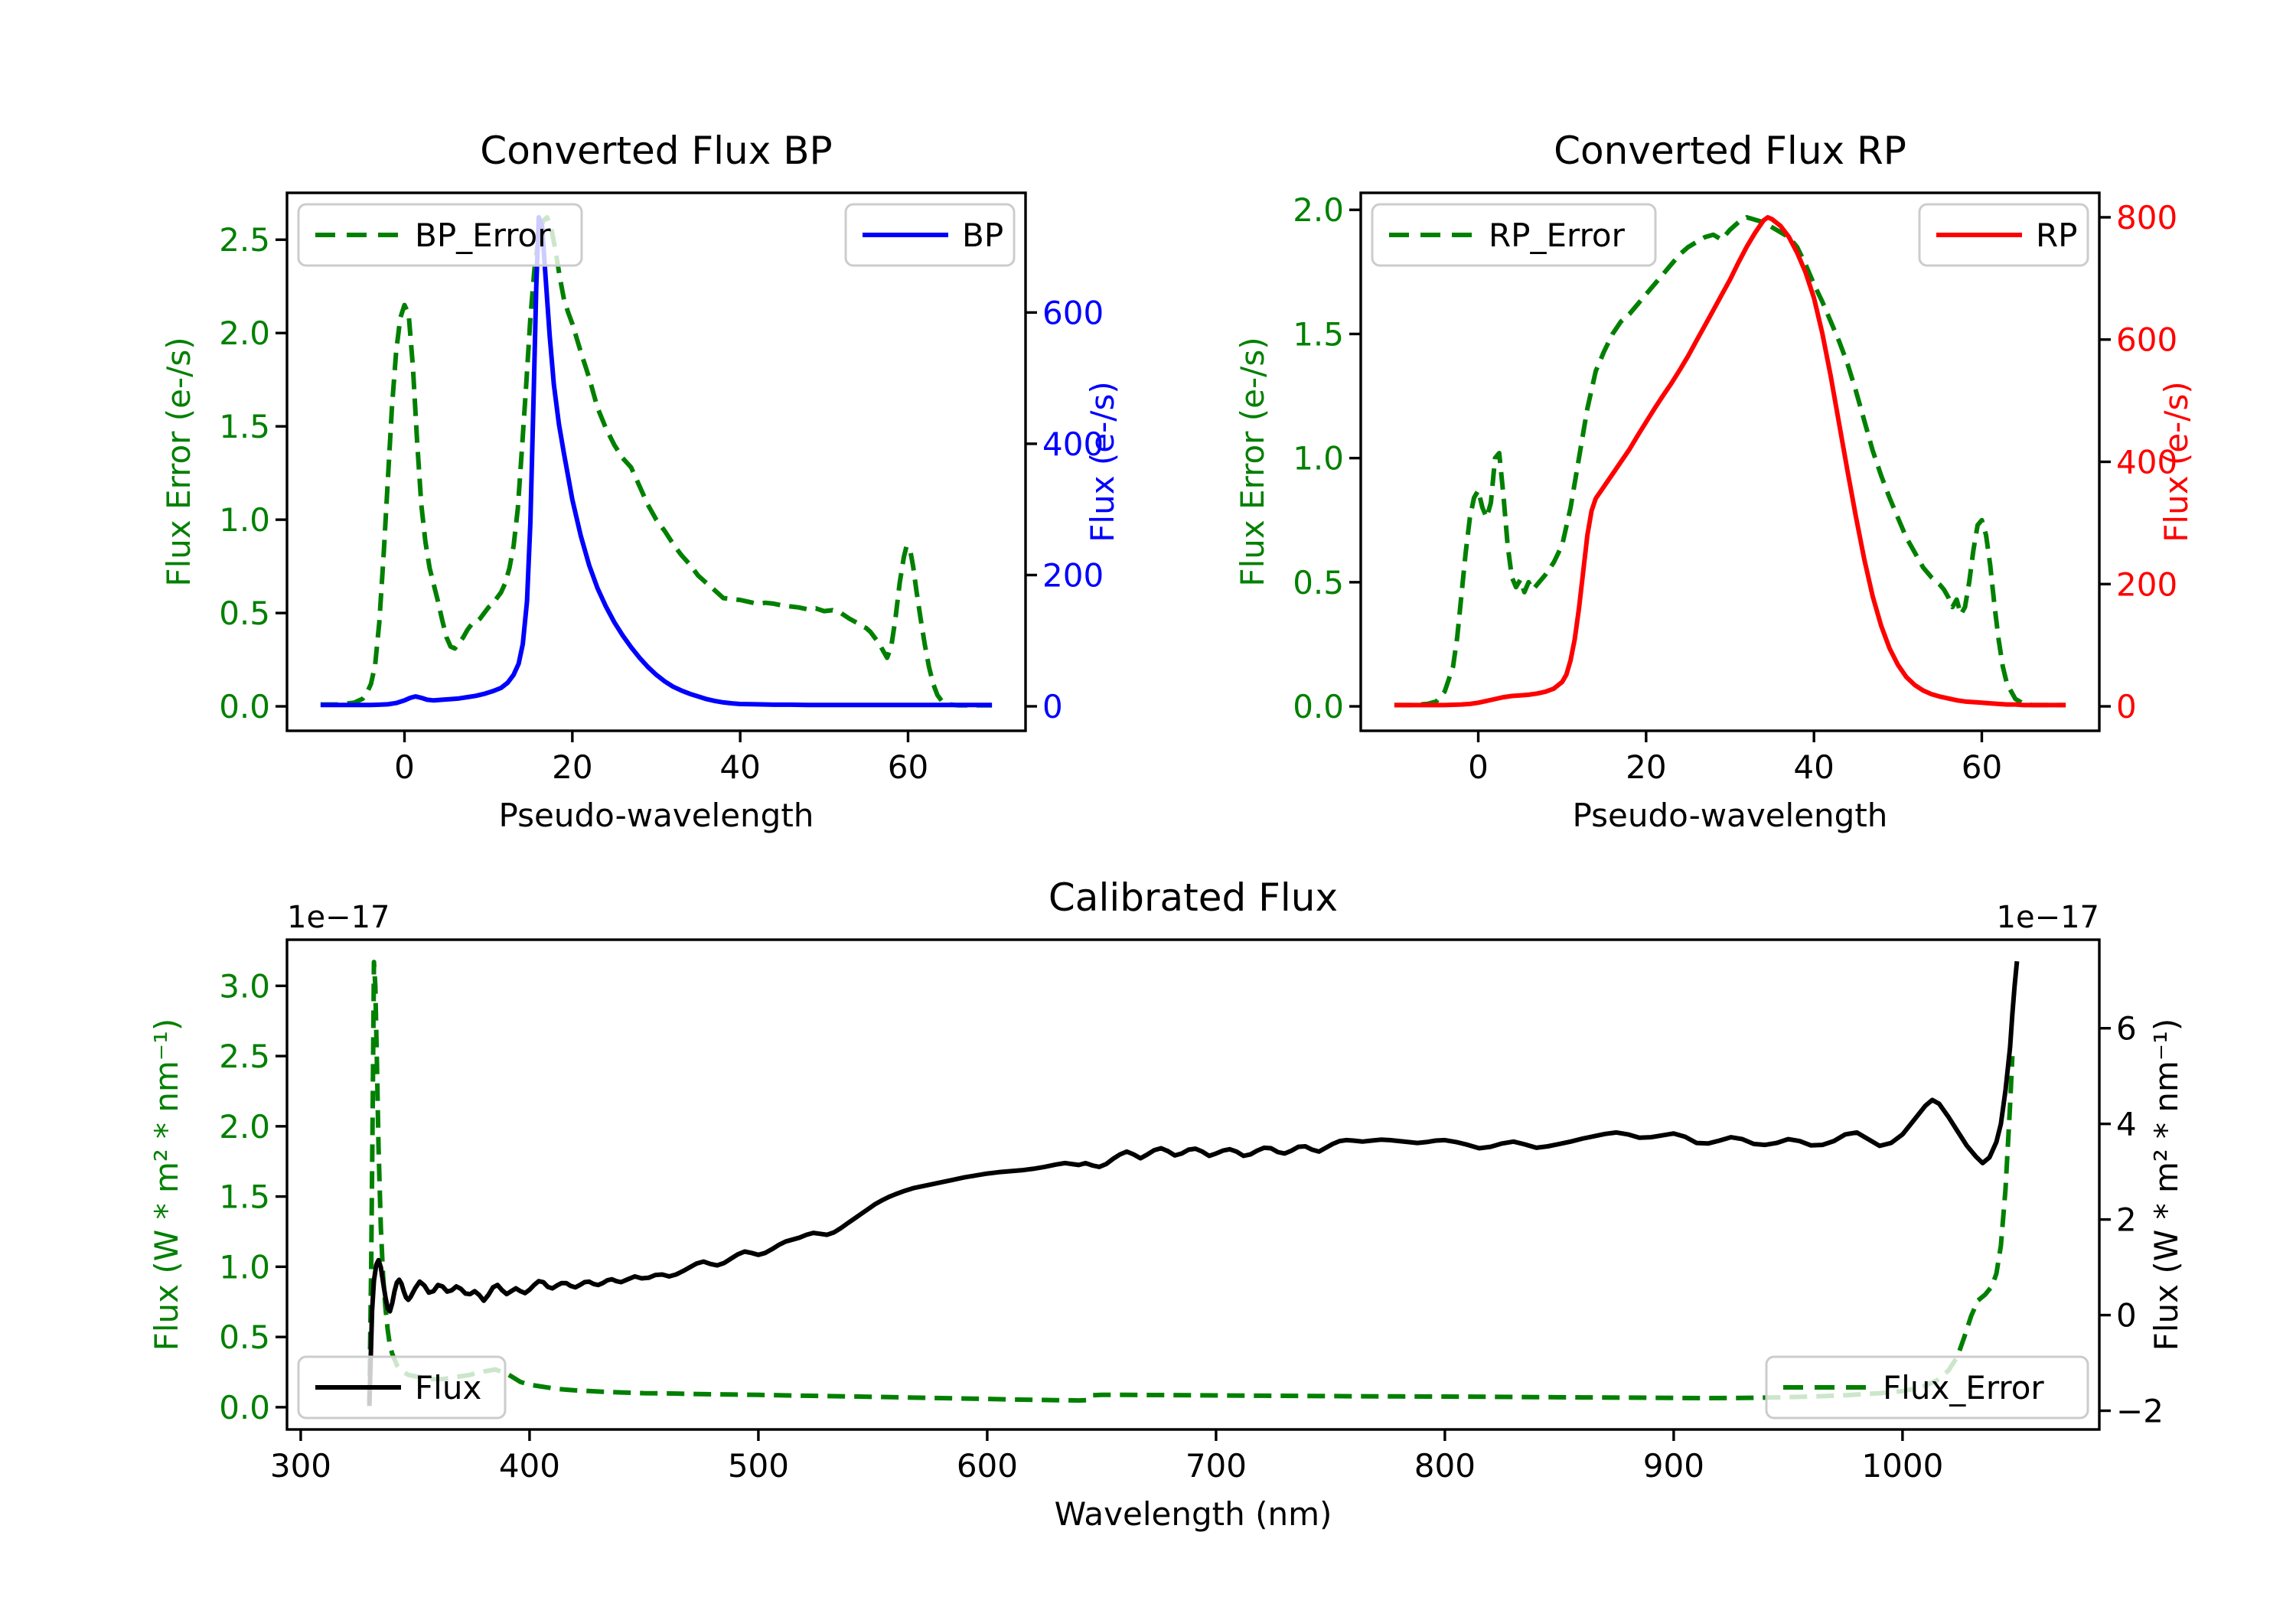 The image size is (2296, 1607). I want to click on bp-legend-label: BP, so click(982, 235).